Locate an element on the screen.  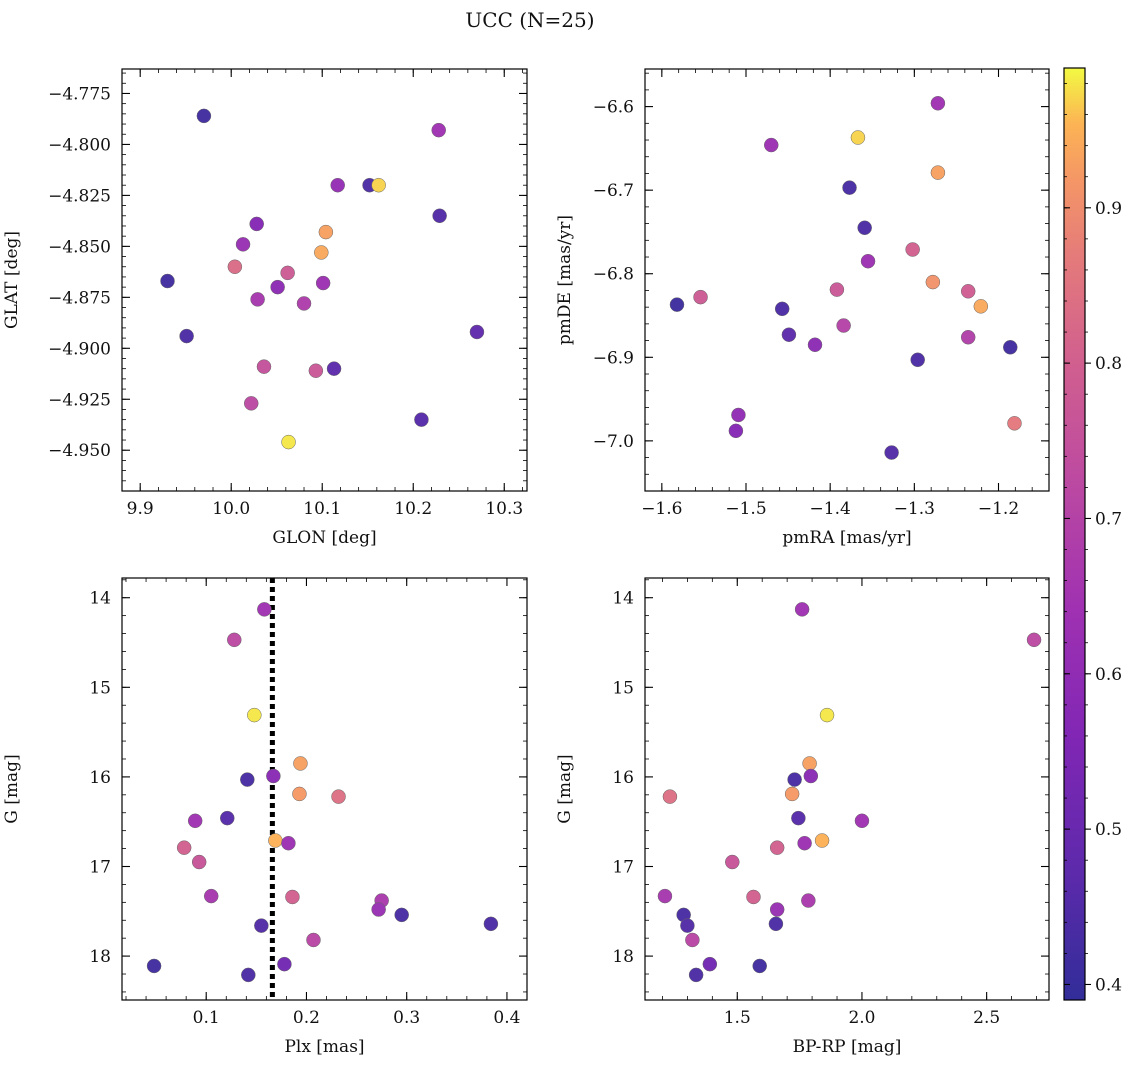
y-axis-label: GLAT [deg] is located at coordinates (12, 280).